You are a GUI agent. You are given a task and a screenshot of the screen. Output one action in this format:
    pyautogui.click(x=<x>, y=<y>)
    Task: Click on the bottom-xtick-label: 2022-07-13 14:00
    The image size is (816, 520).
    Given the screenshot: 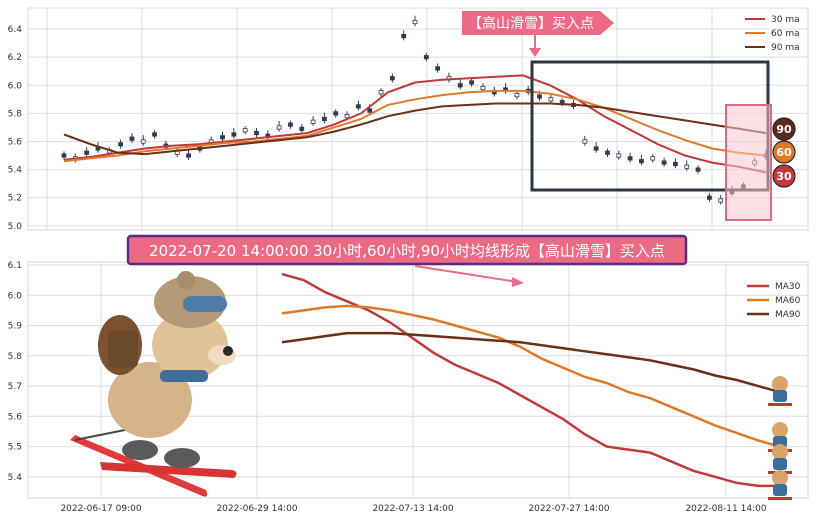 What is the action you would take?
    pyautogui.click(x=412, y=509)
    